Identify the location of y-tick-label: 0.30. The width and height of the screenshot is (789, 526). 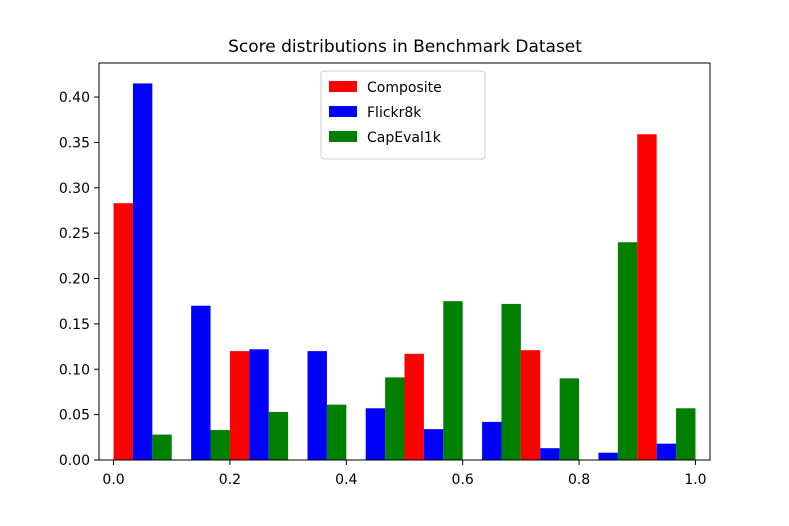
(74, 189).